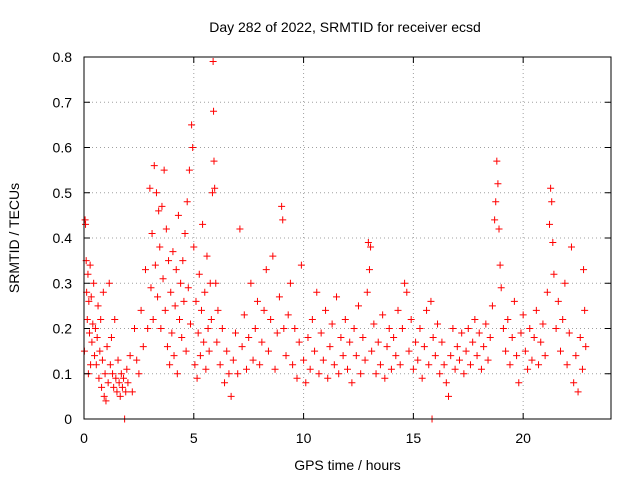  I want to click on y-axis-label: SRMTID / TECUs, so click(14, 238).